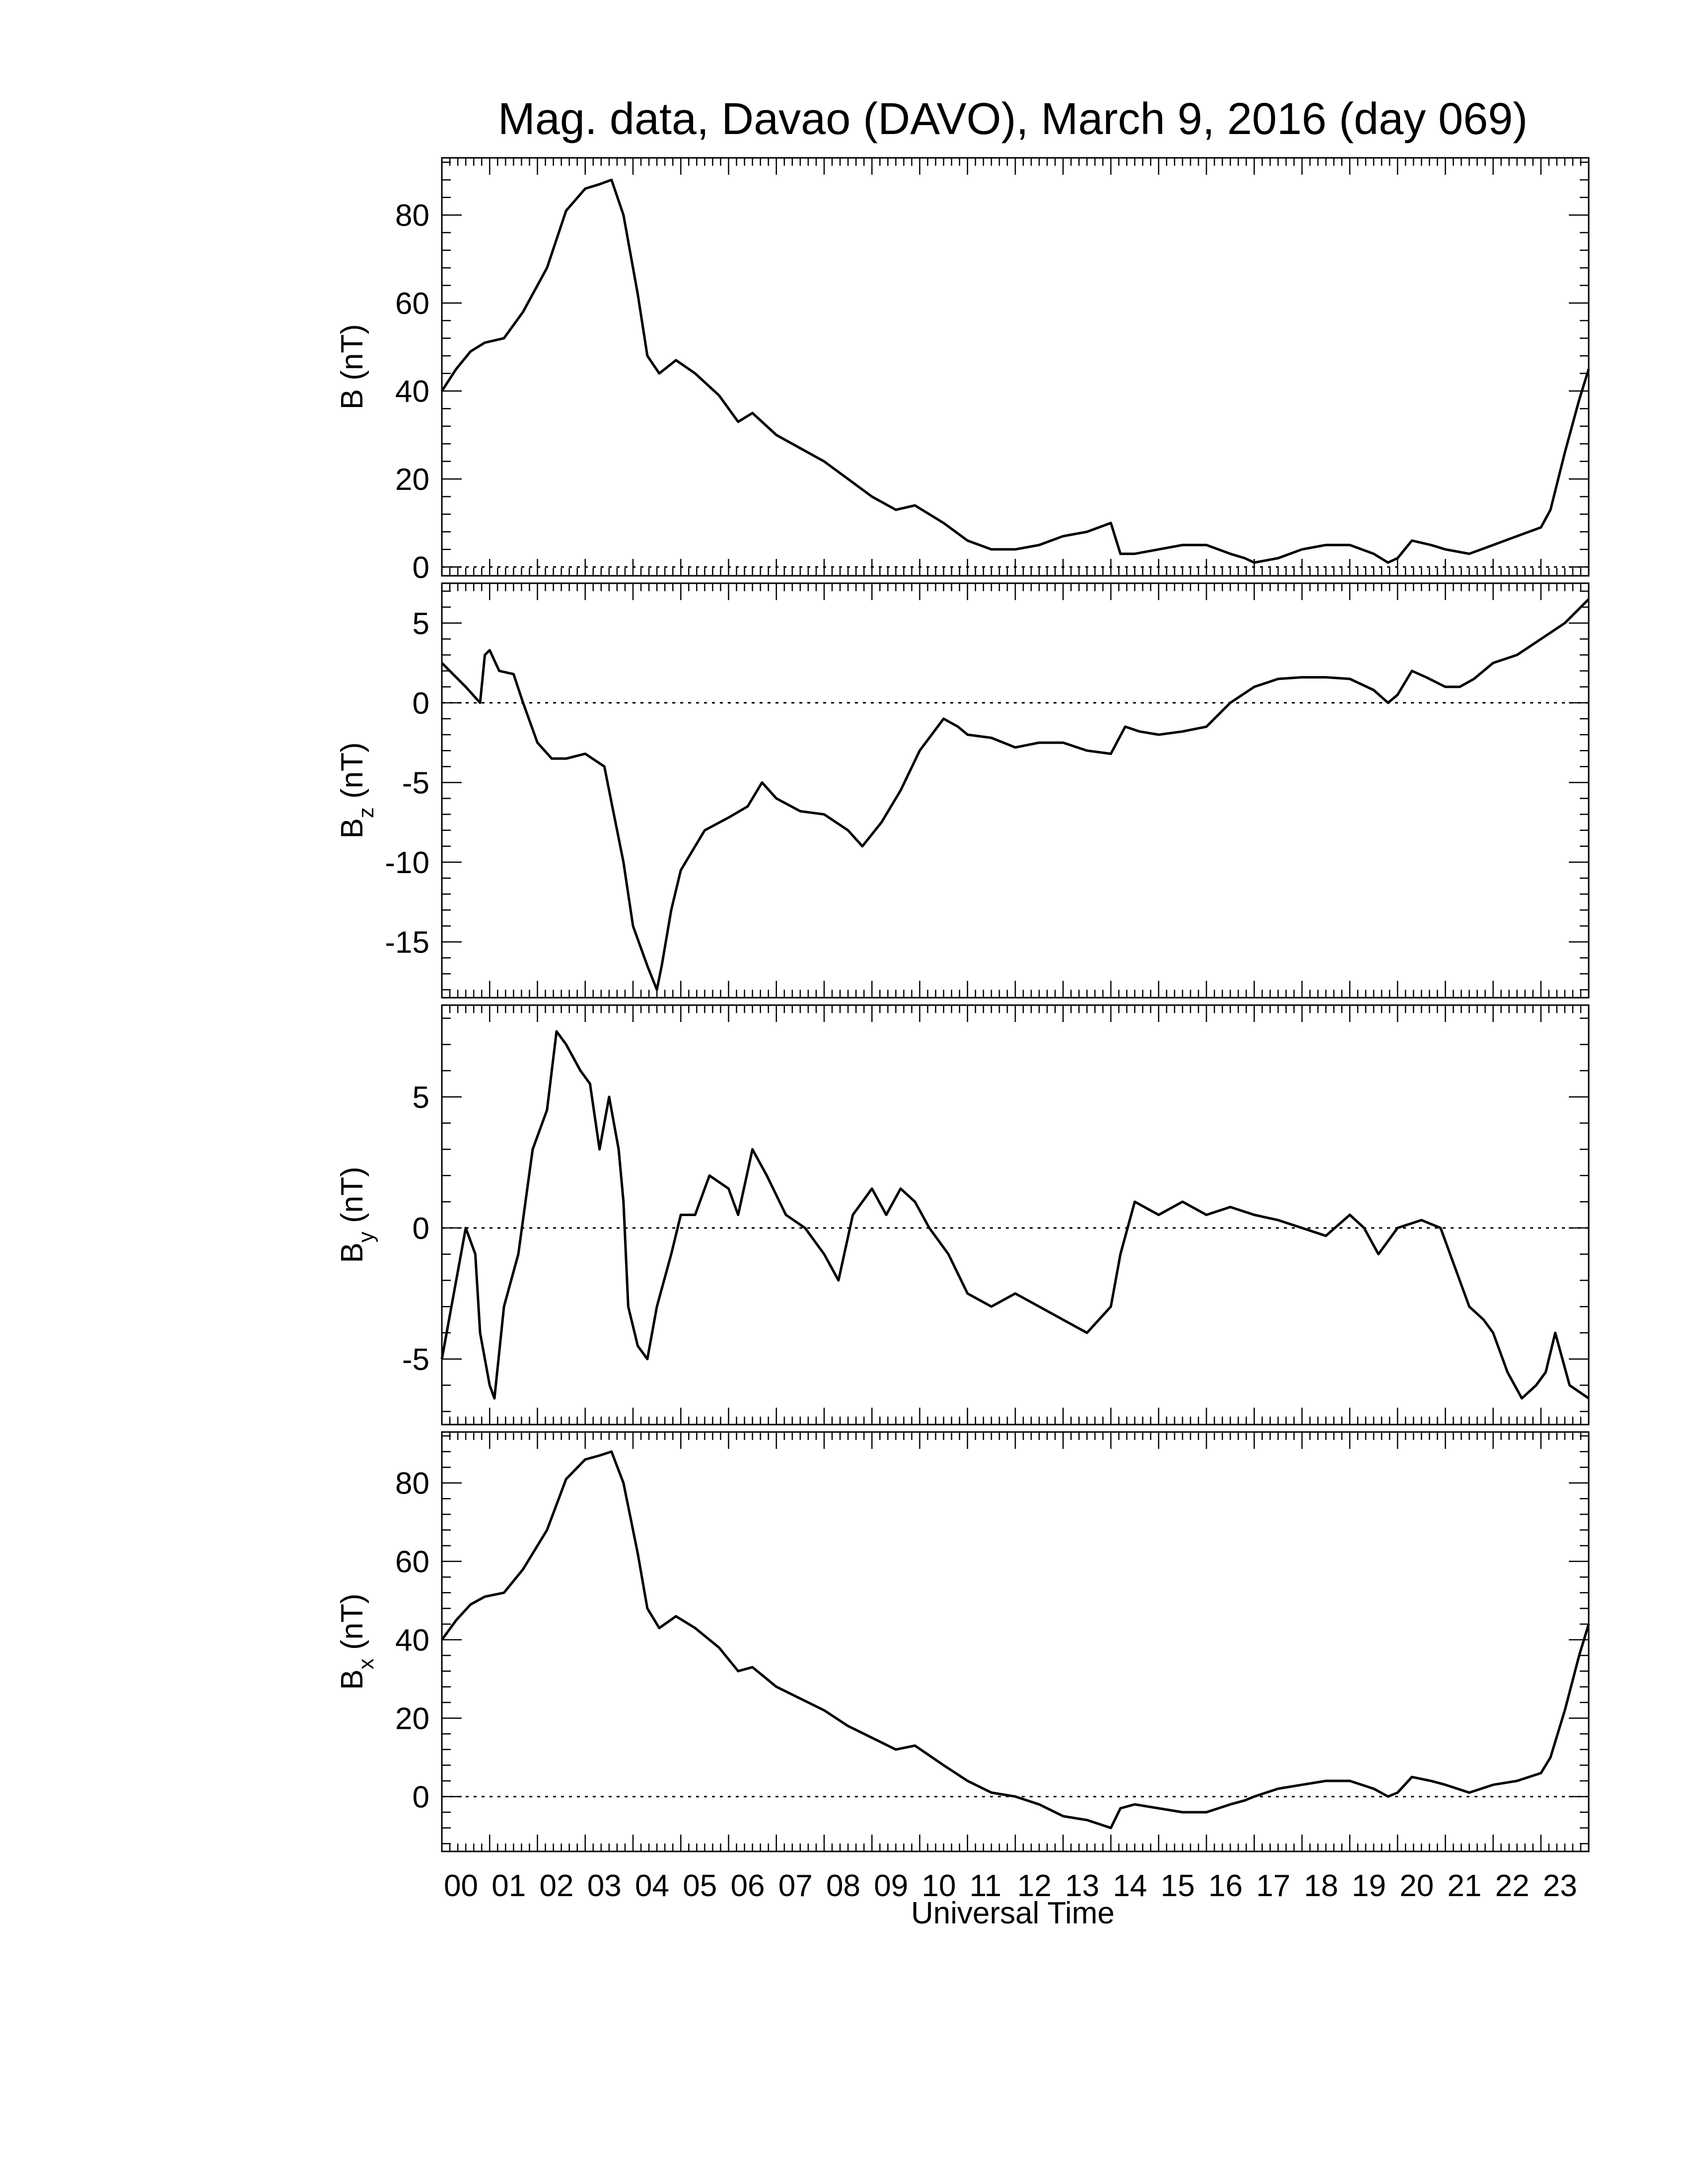  What do you see at coordinates (407, 943) in the screenshot?
I see `y-tick-label: -15` at bounding box center [407, 943].